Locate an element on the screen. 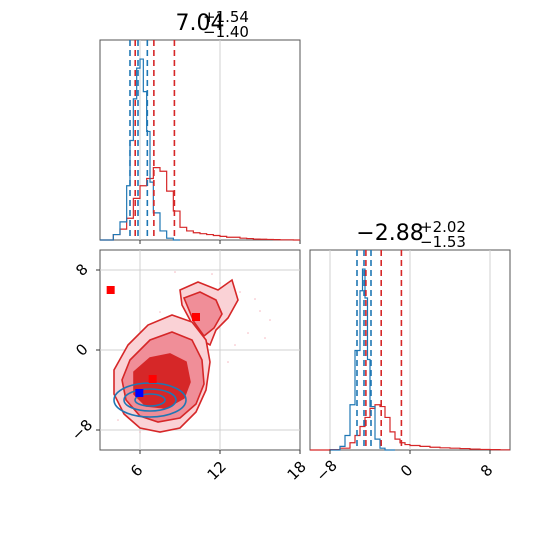  hist-x-title: 7.04 is located at coordinates (200, 23).